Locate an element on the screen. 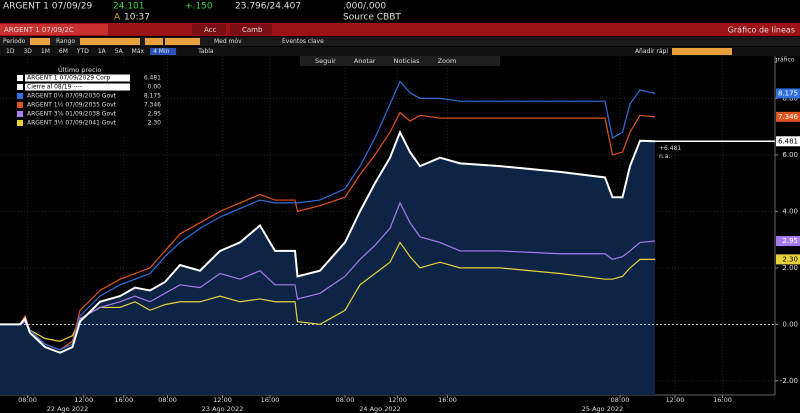 The width and height of the screenshot is (800, 413). annotation: n.a. is located at coordinates (664, 156).